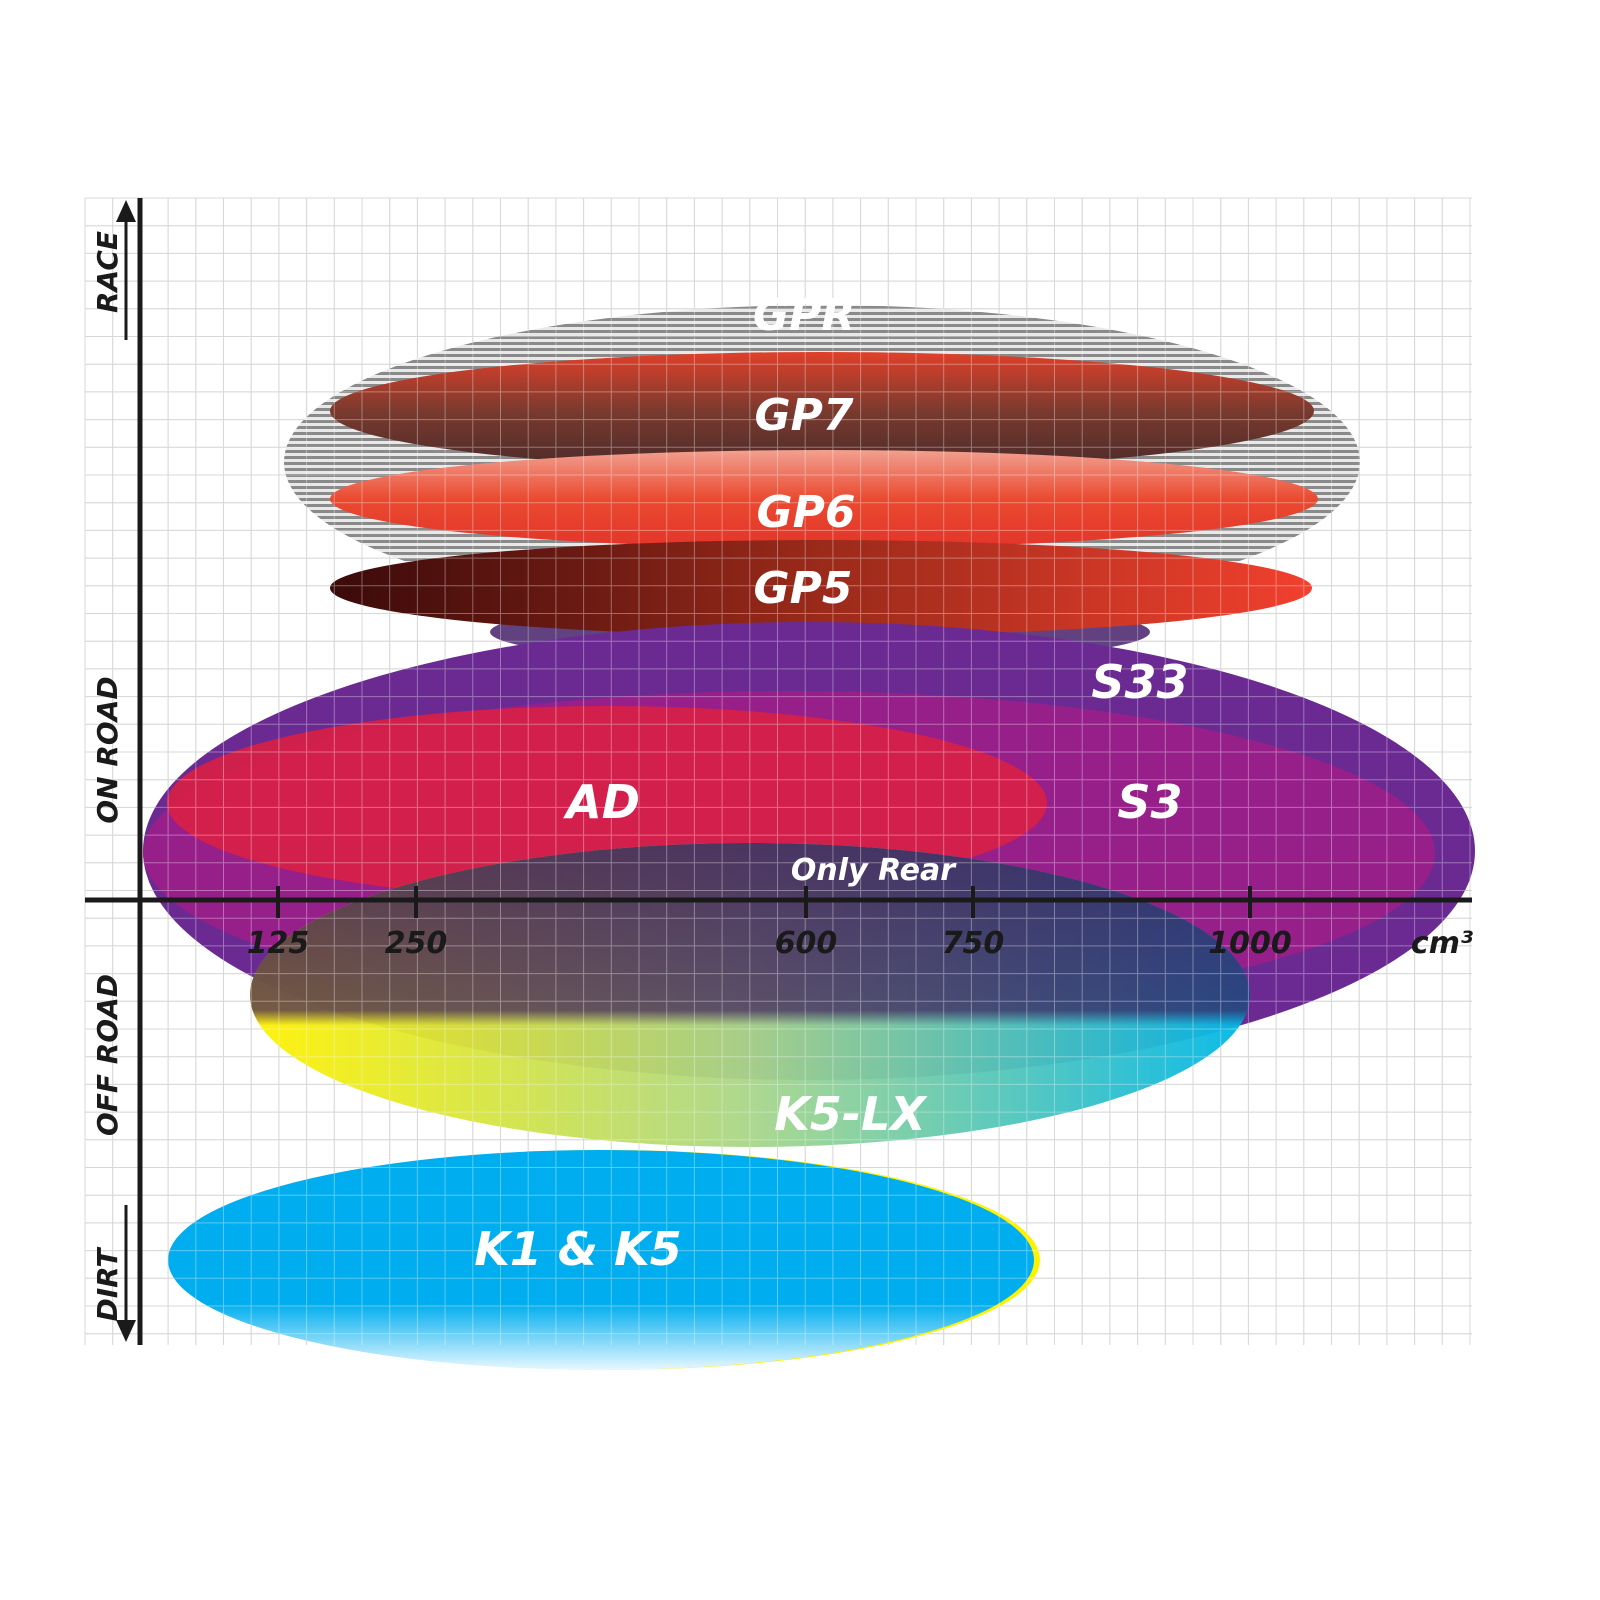  I want to click on label-s33: S33, so click(1139, 682).